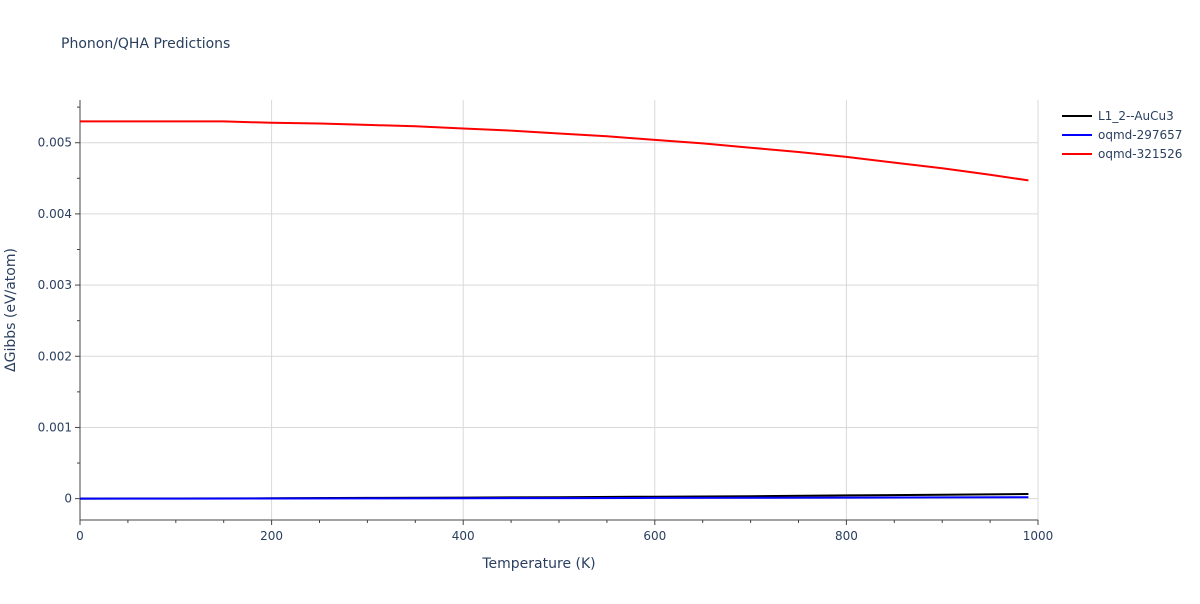 The image size is (1200, 604). Describe the element at coordinates (80, 536) in the screenshot. I see `x-tick-label: 0` at that location.